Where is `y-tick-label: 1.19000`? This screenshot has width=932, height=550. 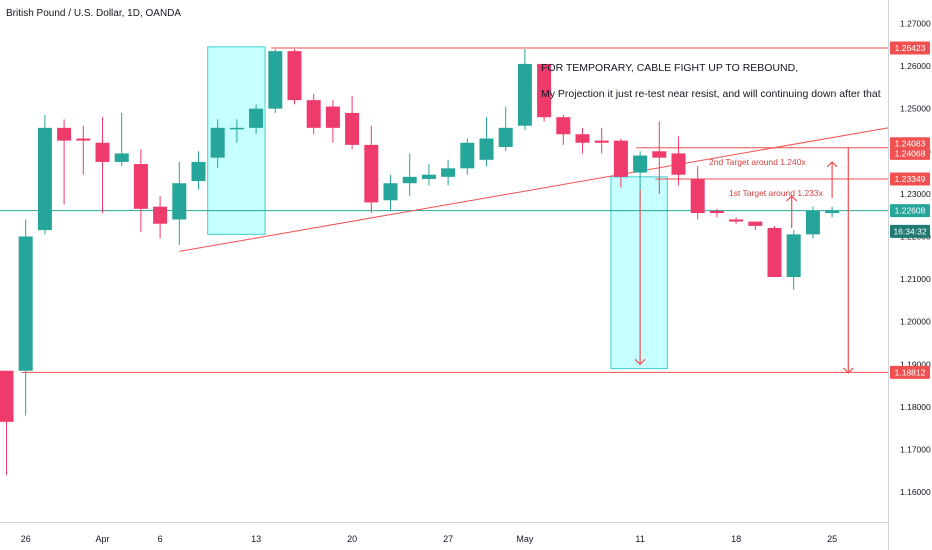 y-tick-label: 1.19000 is located at coordinates (915, 364).